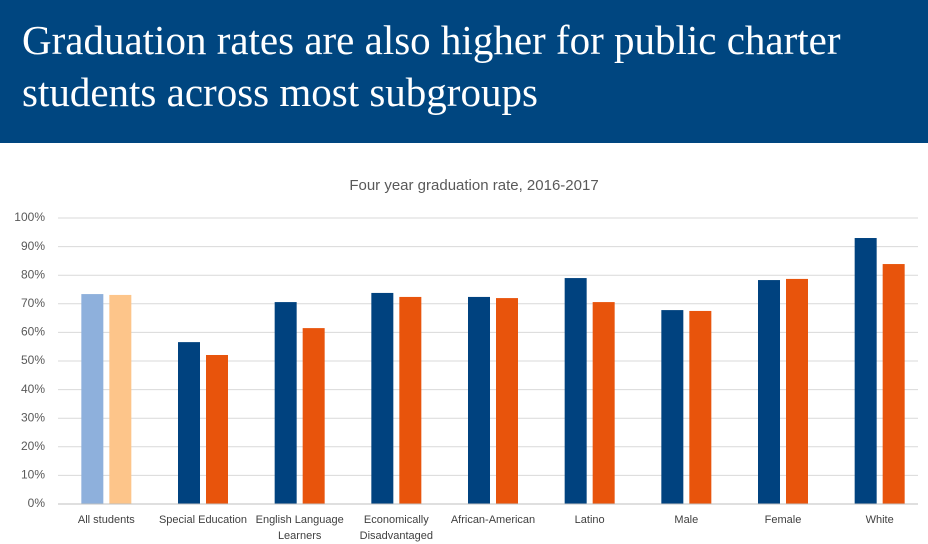 The width and height of the screenshot is (928, 544). I want to click on y-tick-label: 30%, so click(33, 417).